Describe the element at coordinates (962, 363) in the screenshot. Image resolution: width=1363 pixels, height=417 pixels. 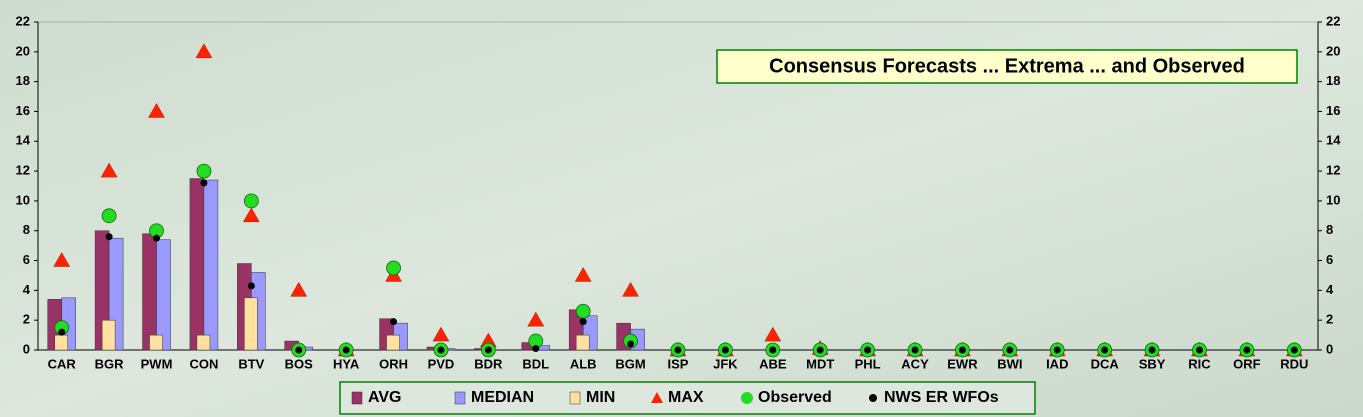
I see `x-tick-label: EWR` at that location.